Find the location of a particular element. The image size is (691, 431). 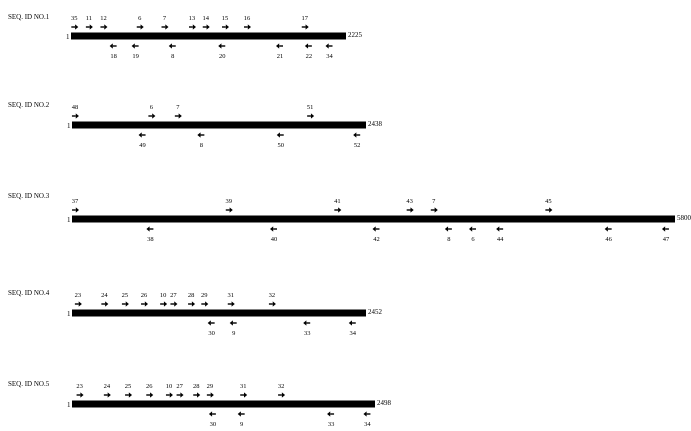

forward-primer-label: 10 is located at coordinates (163, 295).